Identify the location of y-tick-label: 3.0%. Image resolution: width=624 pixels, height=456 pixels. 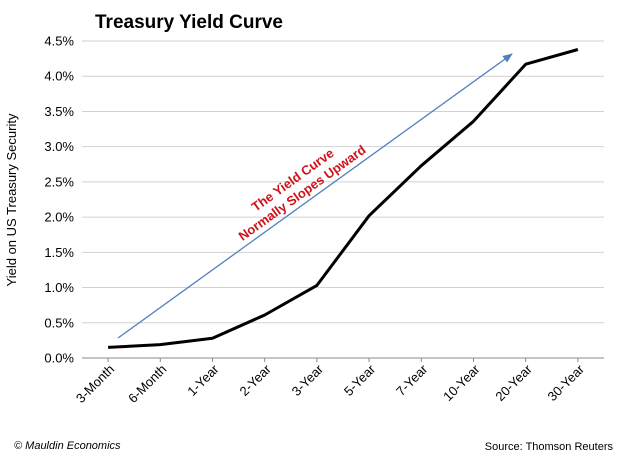
(59, 146).